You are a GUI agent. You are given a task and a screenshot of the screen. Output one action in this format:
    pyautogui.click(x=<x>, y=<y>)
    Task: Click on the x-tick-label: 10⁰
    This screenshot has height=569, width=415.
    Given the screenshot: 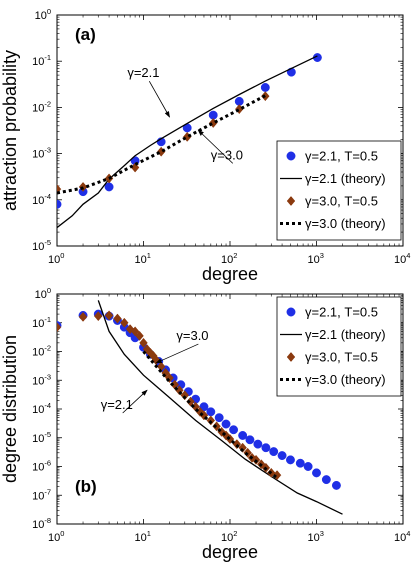 What is the action you would take?
    pyautogui.click(x=56, y=258)
    